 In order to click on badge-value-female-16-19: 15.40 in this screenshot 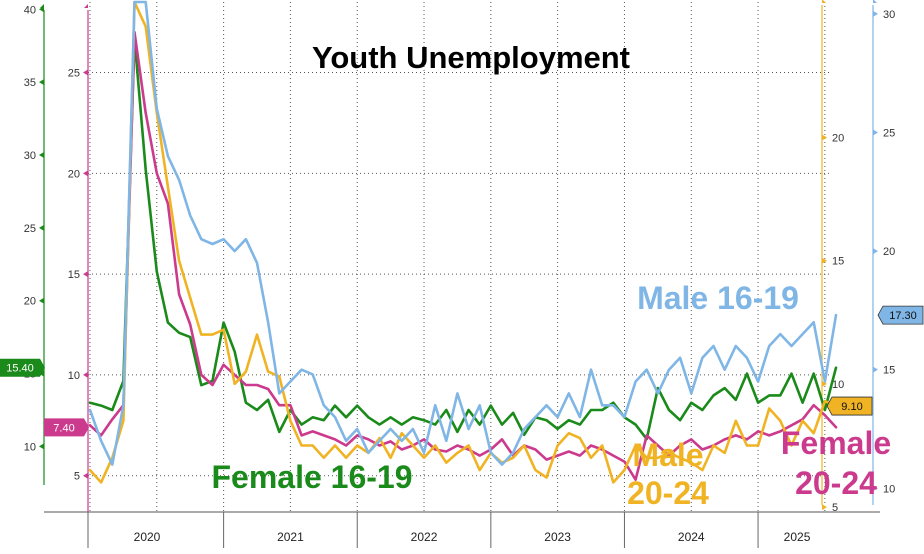, I will do `click(20, 369)`.